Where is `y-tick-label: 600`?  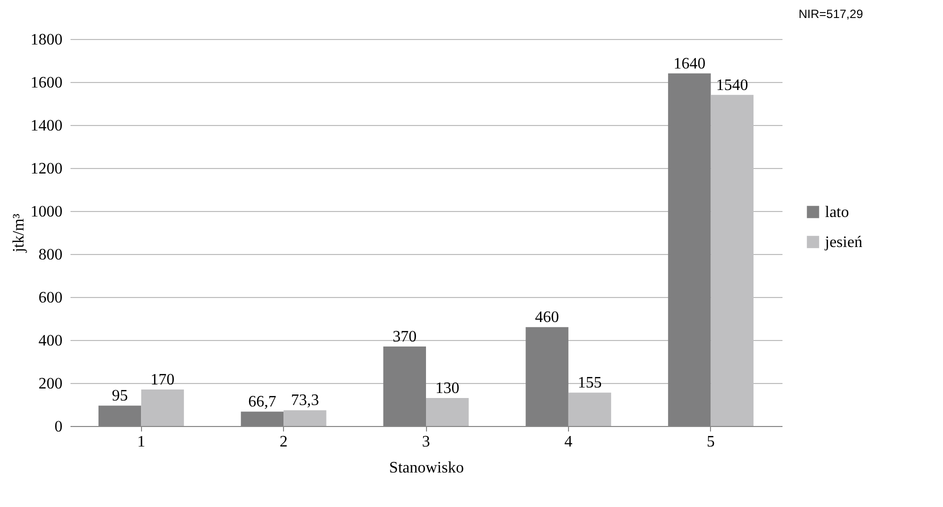 y-tick-label: 600 is located at coordinates (50, 298).